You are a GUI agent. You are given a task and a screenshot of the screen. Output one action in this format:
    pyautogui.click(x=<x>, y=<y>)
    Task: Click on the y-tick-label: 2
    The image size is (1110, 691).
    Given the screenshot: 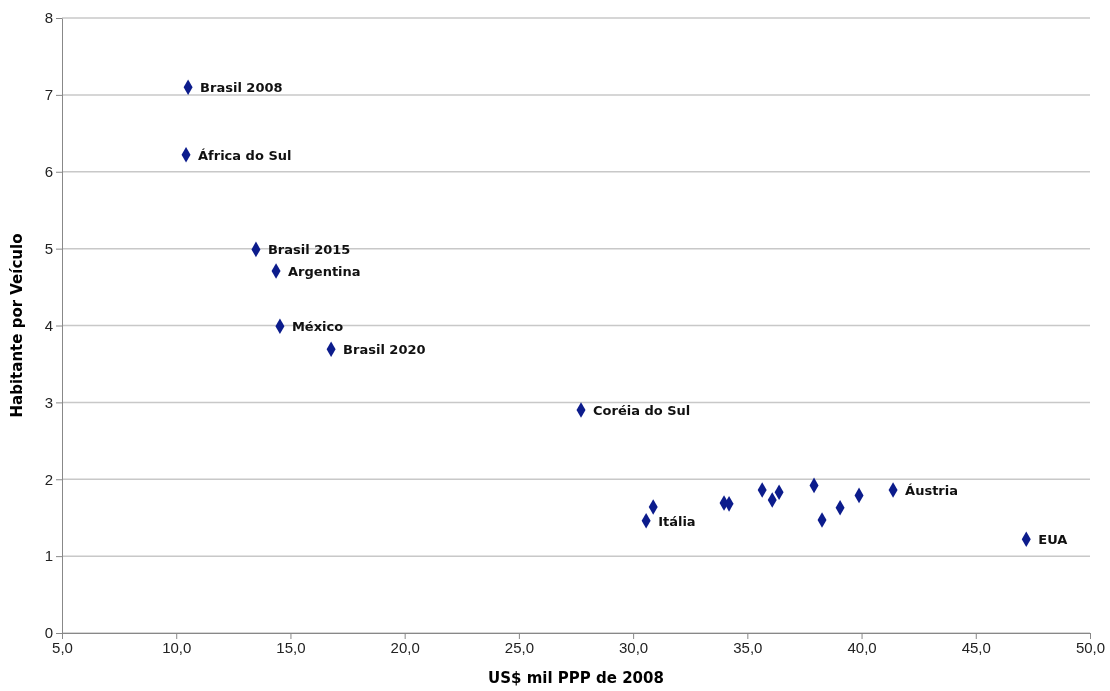 What is the action you would take?
    pyautogui.click(x=48, y=479)
    